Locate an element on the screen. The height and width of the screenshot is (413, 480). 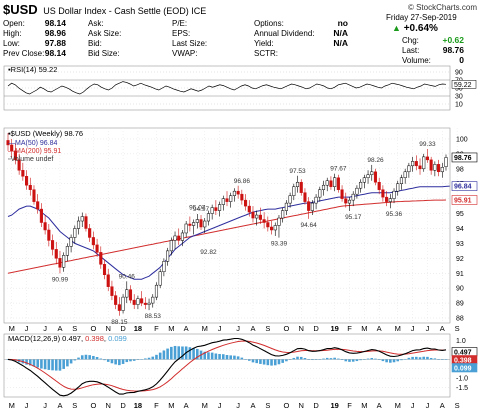
rsi-tick-label: 30 is located at coordinates (459, 97).